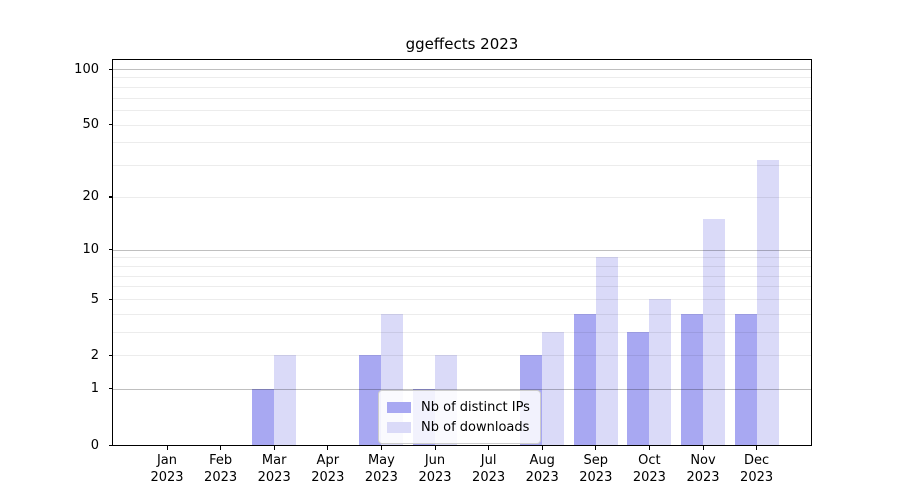  I want to click on legend-row: Nb of distinct IPs, so click(458, 407).